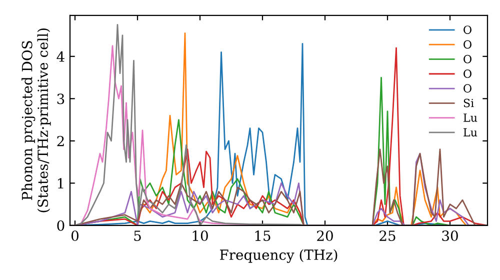  Describe the element at coordinates (60, 99) in the screenshot. I see `y-tick-label: 3` at that location.